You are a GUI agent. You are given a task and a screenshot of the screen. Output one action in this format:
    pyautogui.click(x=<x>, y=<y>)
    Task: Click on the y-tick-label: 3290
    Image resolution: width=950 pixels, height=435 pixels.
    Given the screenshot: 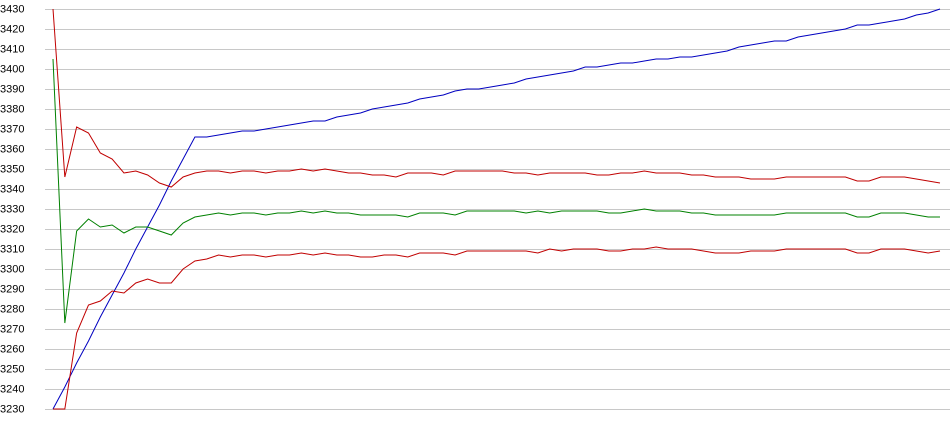 What is the action you would take?
    pyautogui.click(x=12, y=289)
    